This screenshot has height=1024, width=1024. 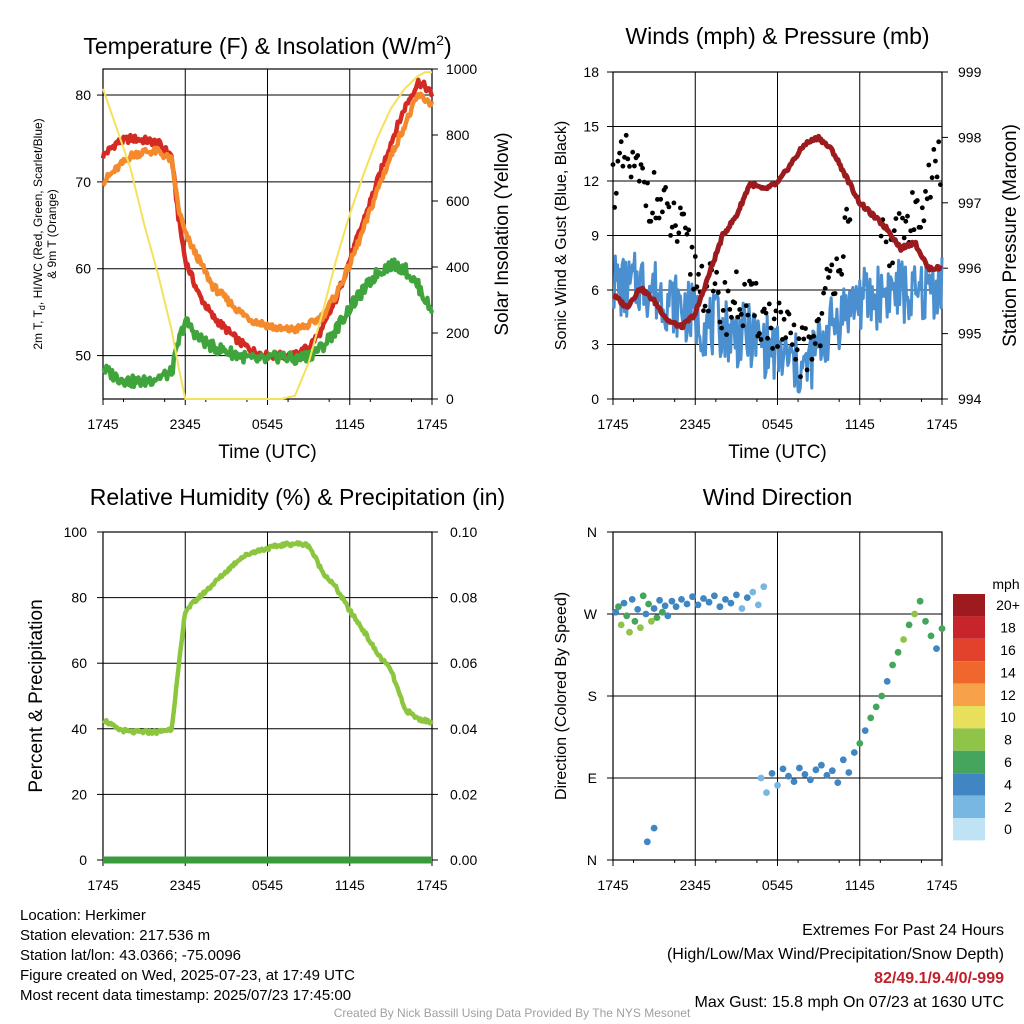 I want to click on dir-colorbar-label: 6, so click(x=1008, y=762).